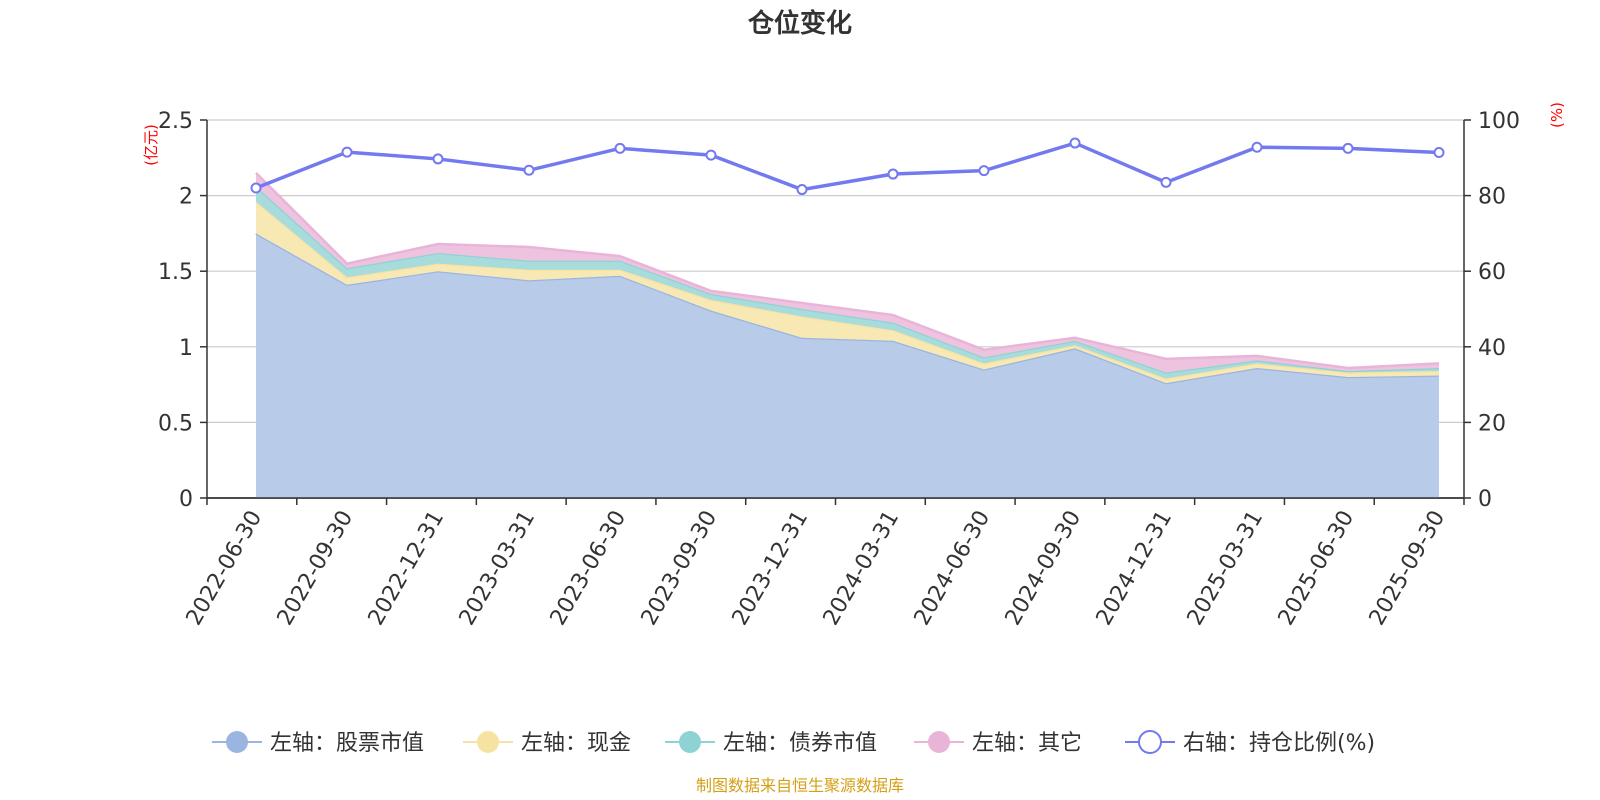 This screenshot has width=1600, height=800. Describe the element at coordinates (799, 23) in the screenshot. I see `chart-title: 仓位变化` at that location.